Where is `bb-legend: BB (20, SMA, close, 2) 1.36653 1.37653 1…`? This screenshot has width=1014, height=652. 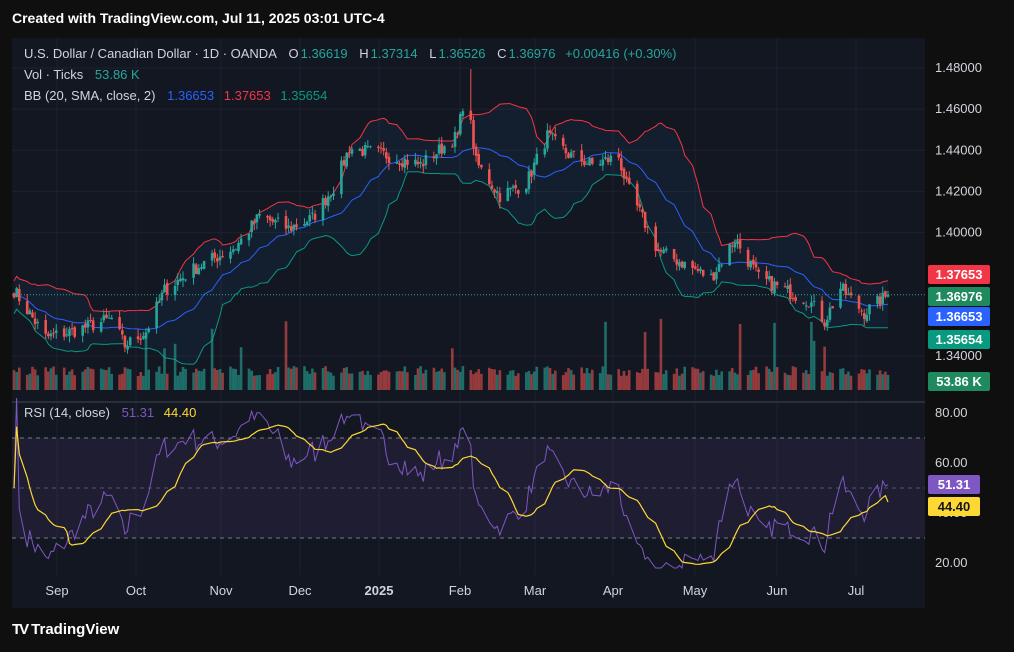 bb-legend: BB (20, SMA, close, 2) 1.36653 1.37653 1… is located at coordinates (176, 95).